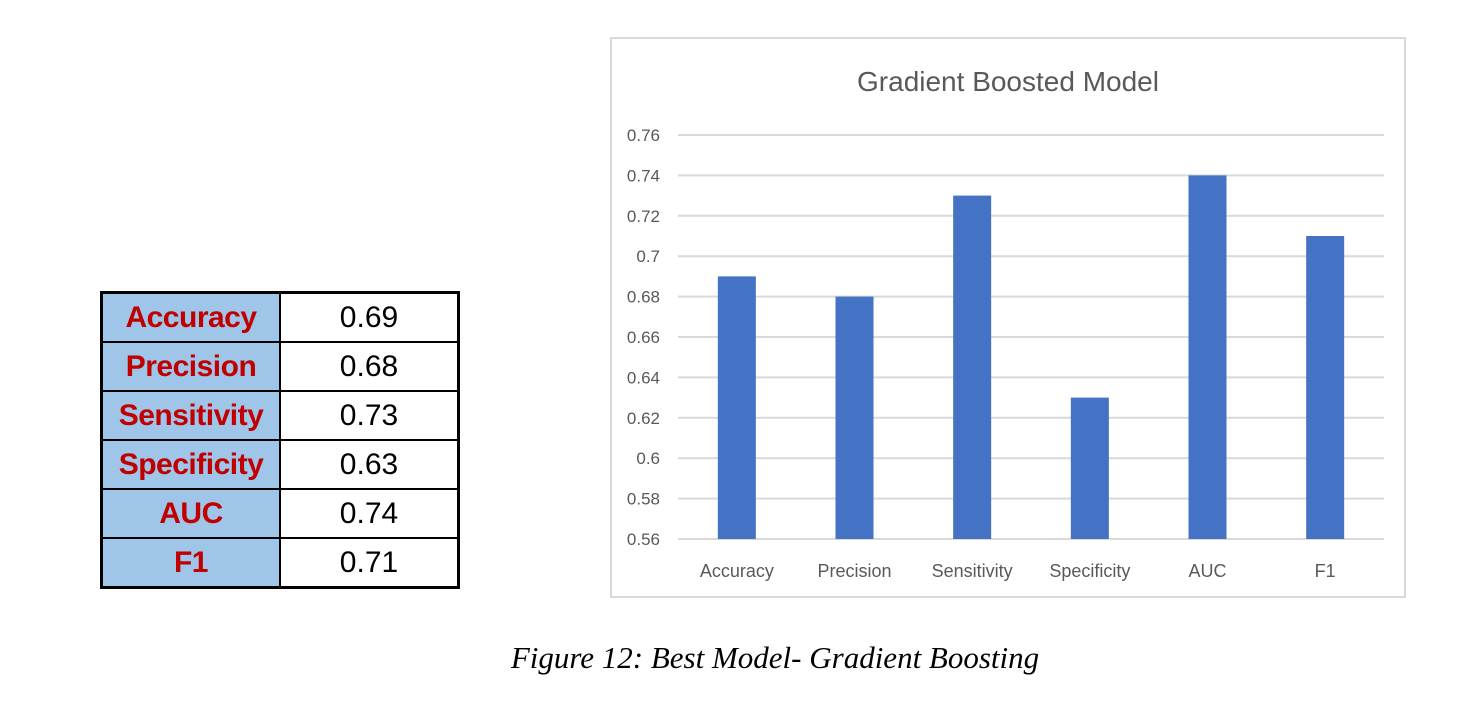 The image size is (1466, 726). What do you see at coordinates (648, 458) in the screenshot?
I see `y-tick-label: 0.6` at bounding box center [648, 458].